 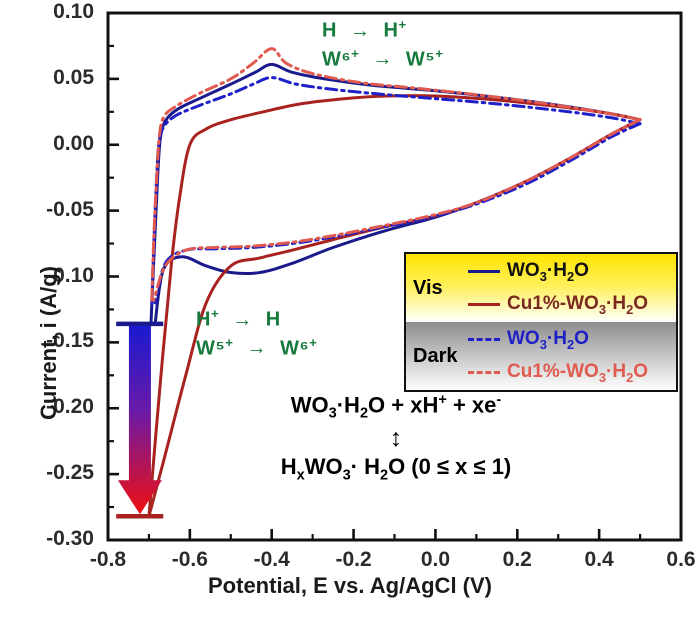 I want to click on reduction-annotation-line2: W⁵+ → W⁶+, so click(x=257, y=347).